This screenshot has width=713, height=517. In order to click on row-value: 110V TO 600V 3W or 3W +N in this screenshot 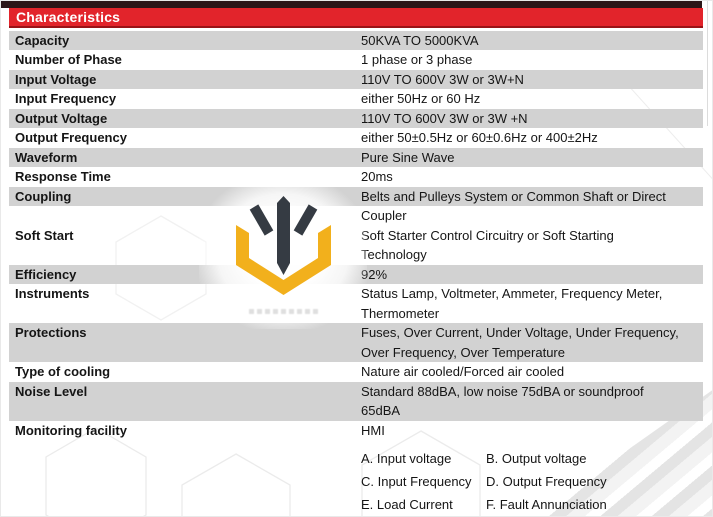, I will do `click(444, 118)`.